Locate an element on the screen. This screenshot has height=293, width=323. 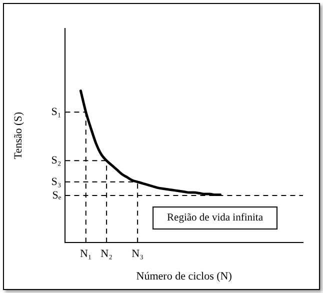
ref-line-label: S₁ is located at coordinates (56, 112).